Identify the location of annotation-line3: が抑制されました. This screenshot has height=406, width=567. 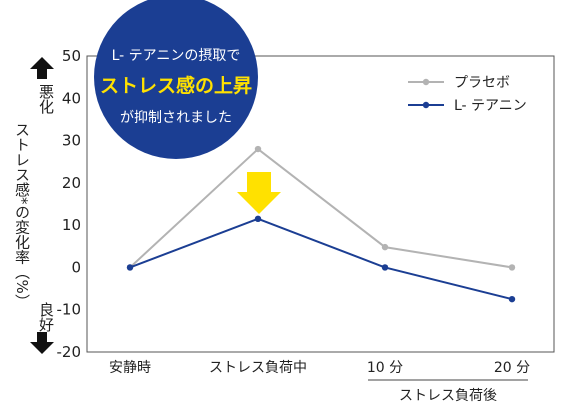
(176, 118).